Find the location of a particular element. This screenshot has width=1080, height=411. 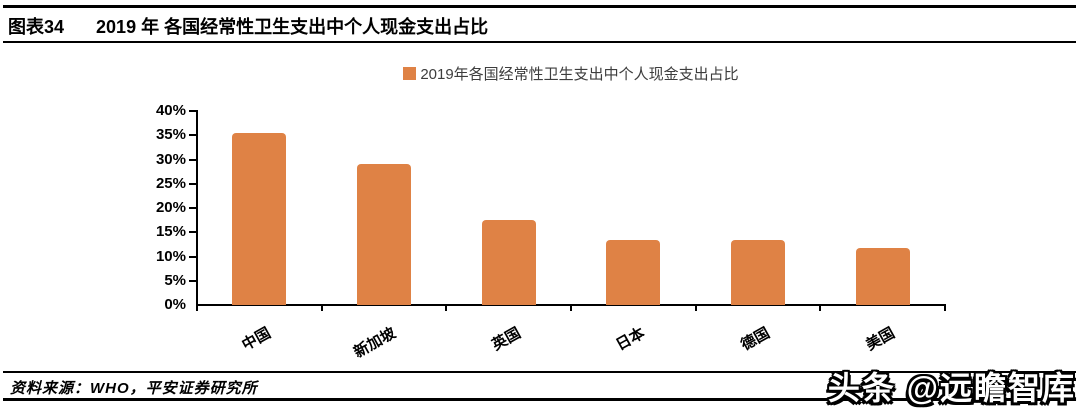

y-axis-line is located at coordinates (197, 208).